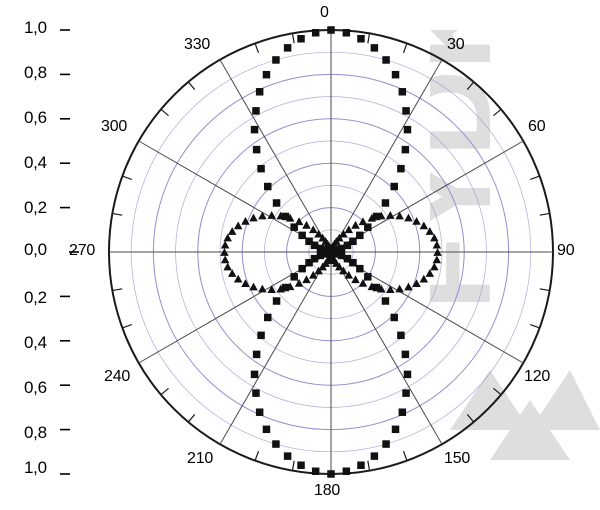  What do you see at coordinates (35, 297) in the screenshot?
I see `radial-tick-label-0-2-bot: 0,2` at bounding box center [35, 297].